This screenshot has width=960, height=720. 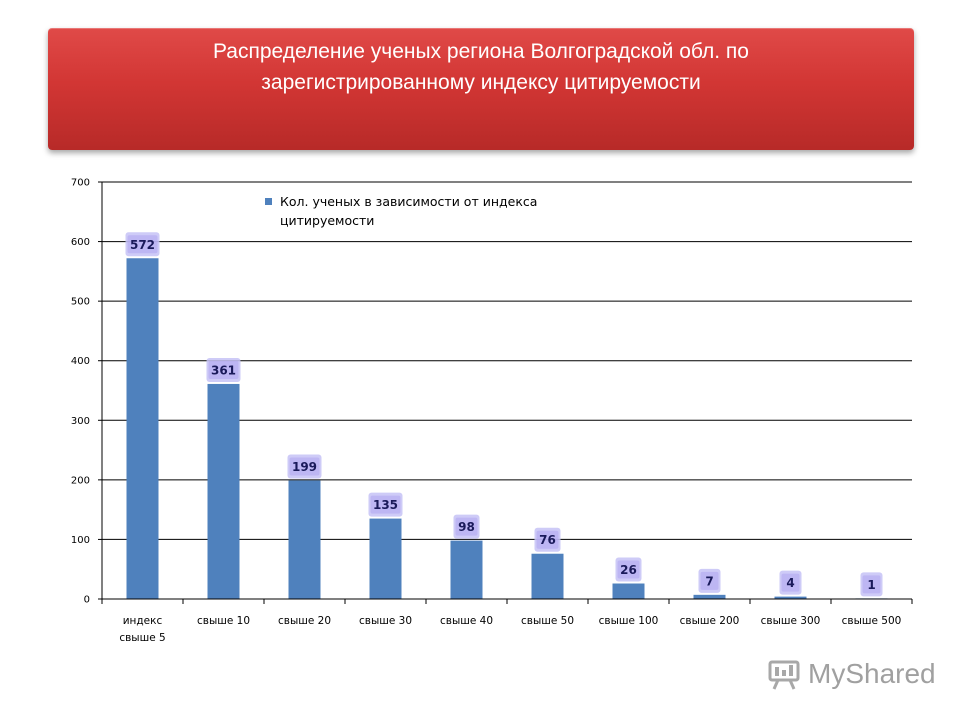 I want to click on data-label: 199, so click(x=304, y=467).